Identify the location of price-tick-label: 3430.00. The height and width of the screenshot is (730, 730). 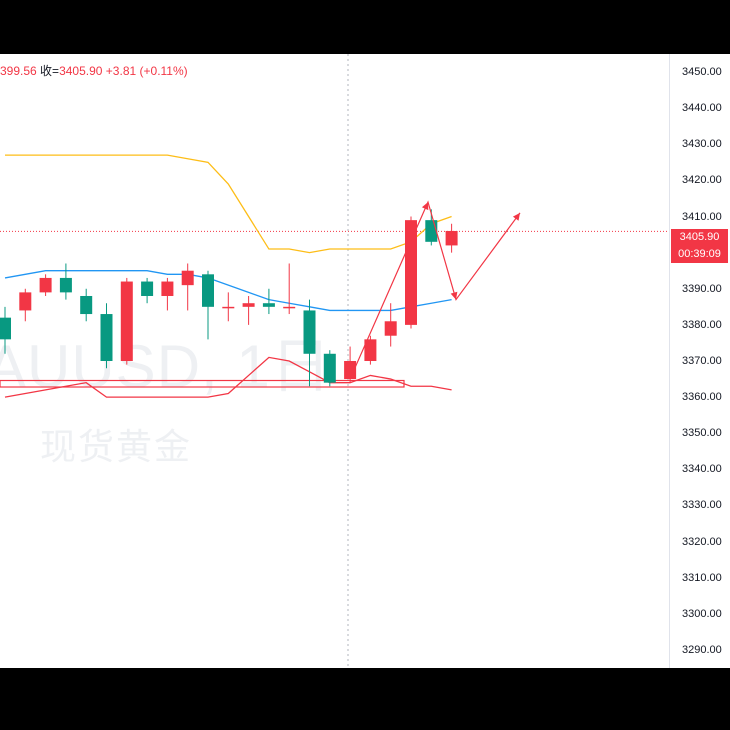
(702, 144).